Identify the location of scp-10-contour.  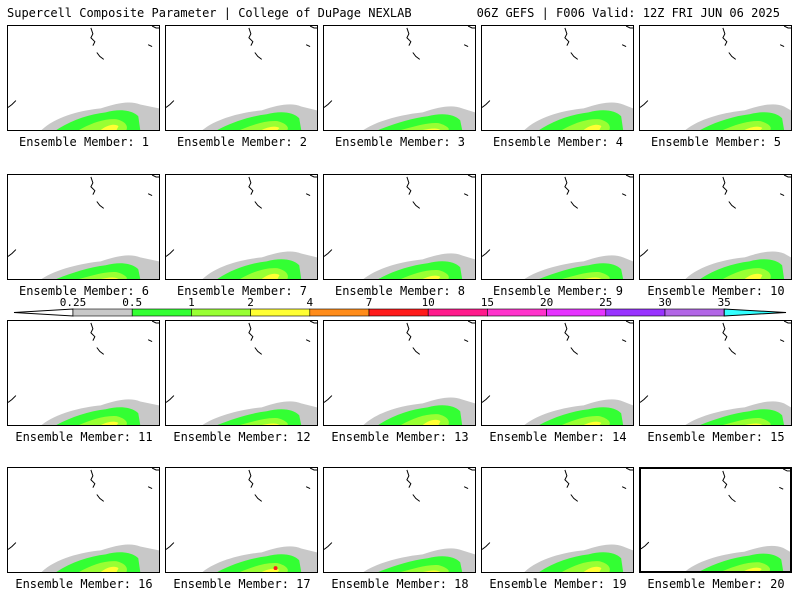
(275, 568).